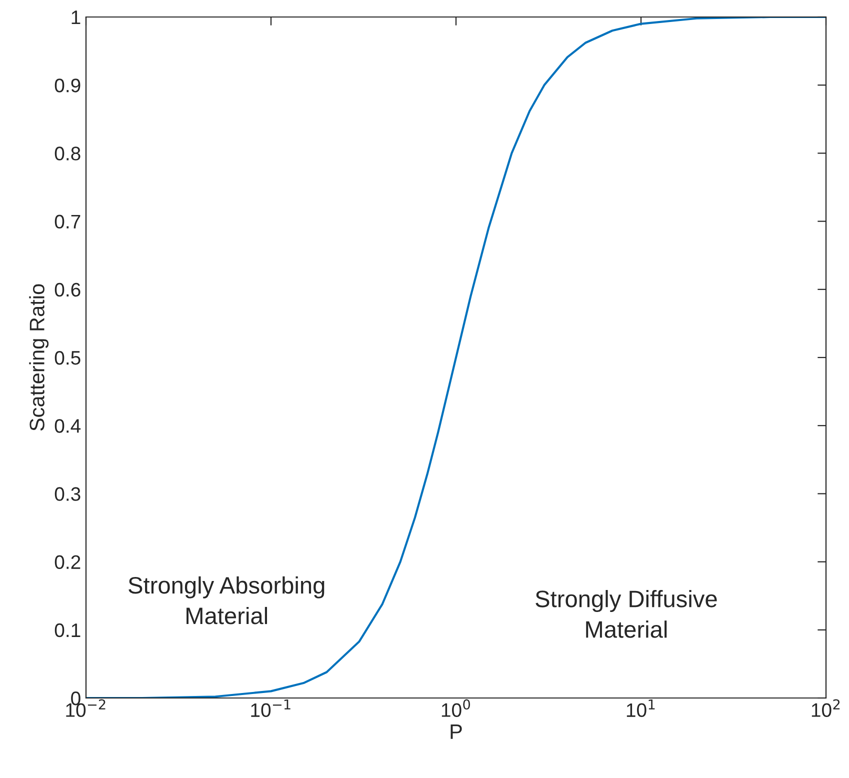 This screenshot has width=849, height=778. What do you see at coordinates (226, 600) in the screenshot?
I see `annotation: Strongly Absorbing Material` at bounding box center [226, 600].